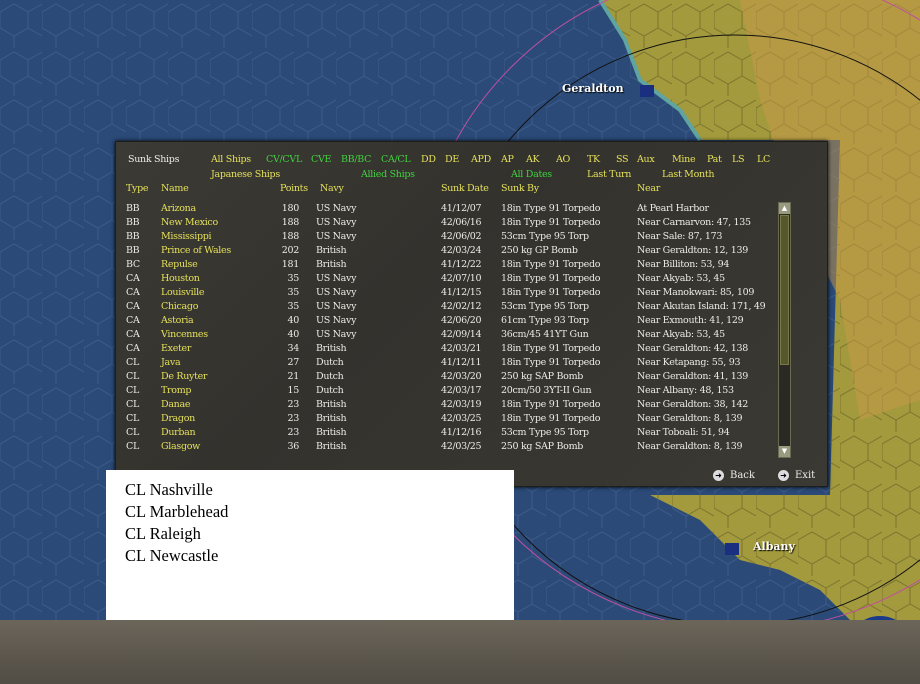  Describe the element at coordinates (763, 159) in the screenshot. I see `filter-lc: LC` at that location.